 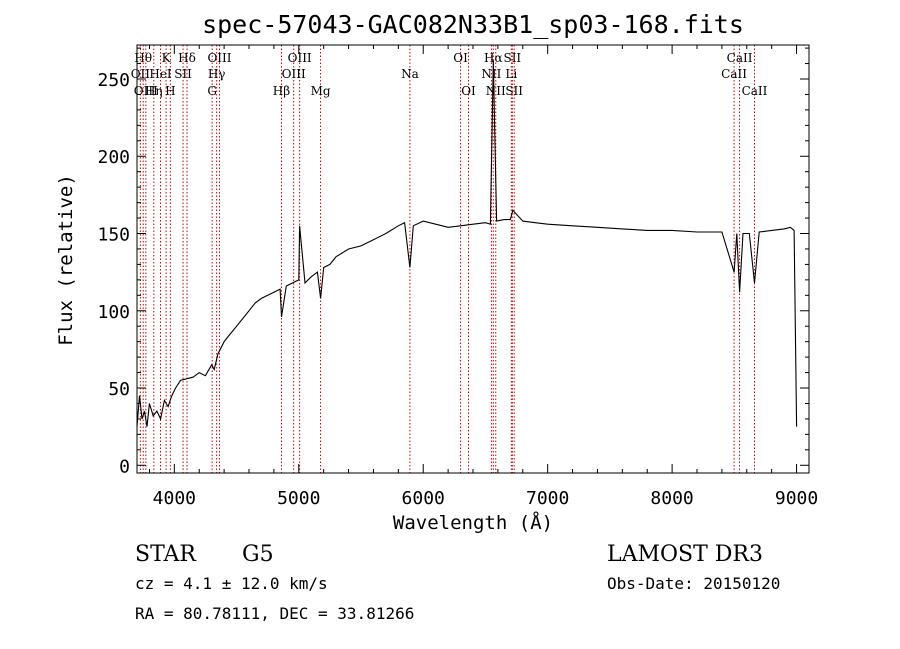 I want to click on marker-label: G, so click(x=212, y=91).